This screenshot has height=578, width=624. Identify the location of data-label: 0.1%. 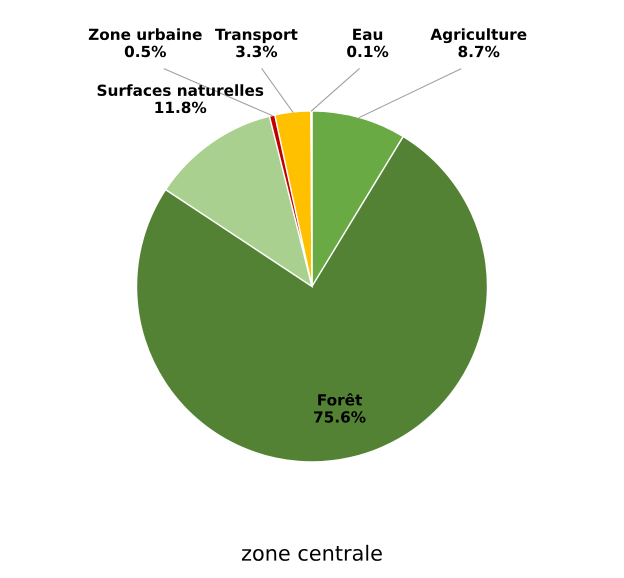
(367, 52).